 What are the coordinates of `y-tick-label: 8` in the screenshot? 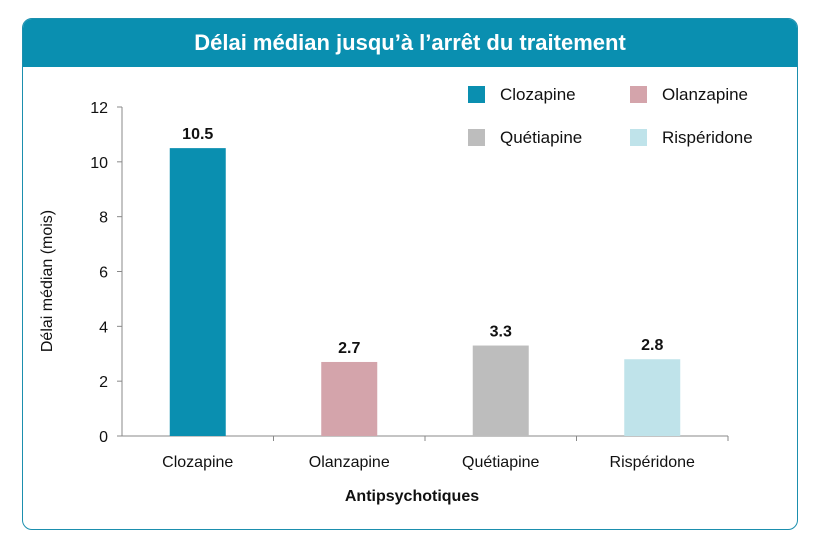 It's located at (103, 218).